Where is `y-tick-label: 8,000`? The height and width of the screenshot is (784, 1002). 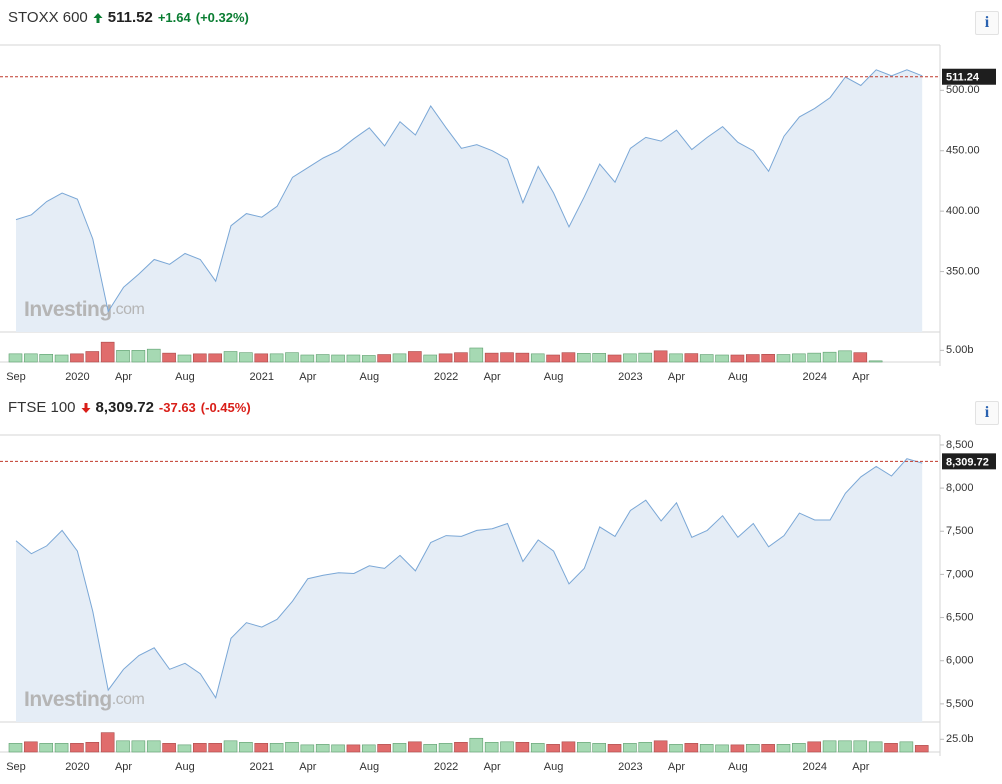
y-tick-label: 8,000 is located at coordinates (960, 488).